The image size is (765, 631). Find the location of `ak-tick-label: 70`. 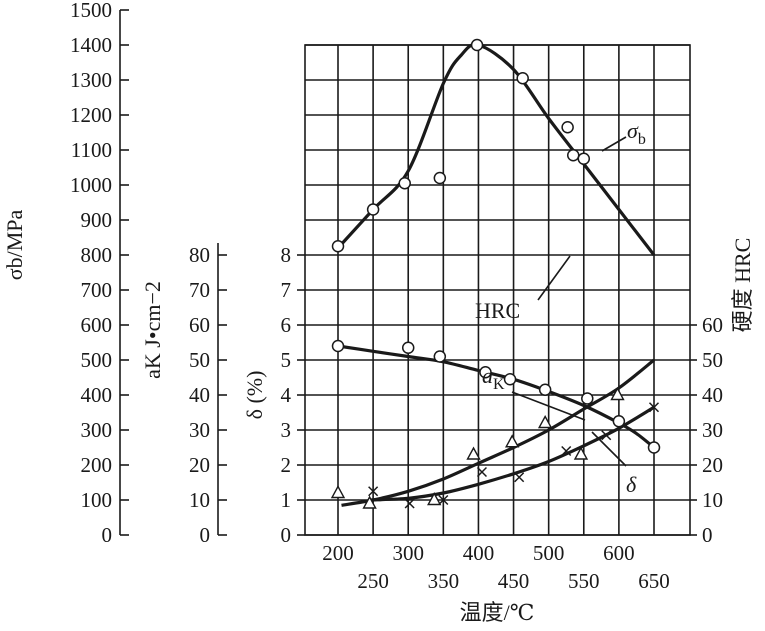

ak-tick-label: 70 is located at coordinates (199, 290).